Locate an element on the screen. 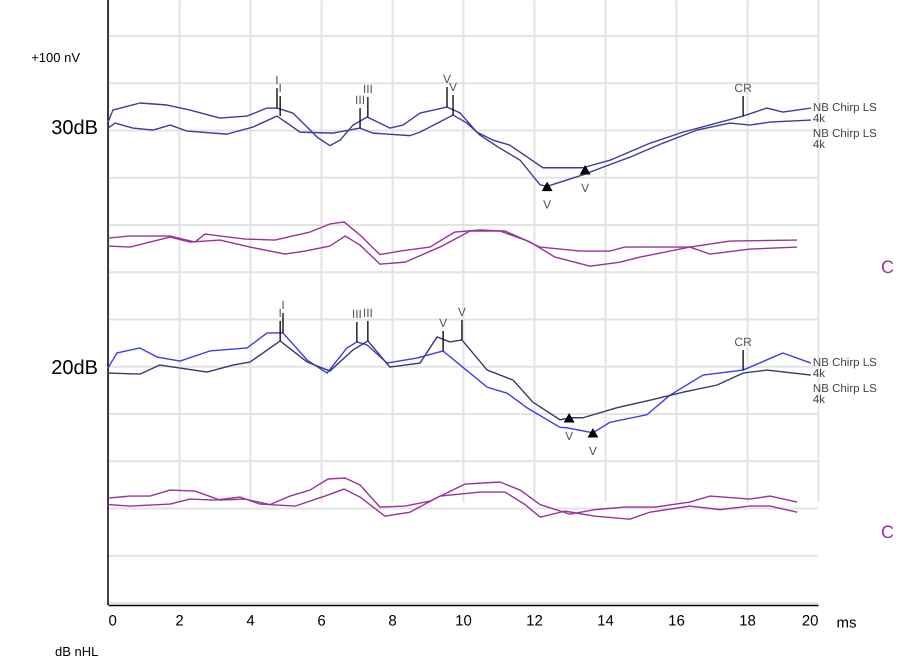  text: 20dB is located at coordinates (74, 368).